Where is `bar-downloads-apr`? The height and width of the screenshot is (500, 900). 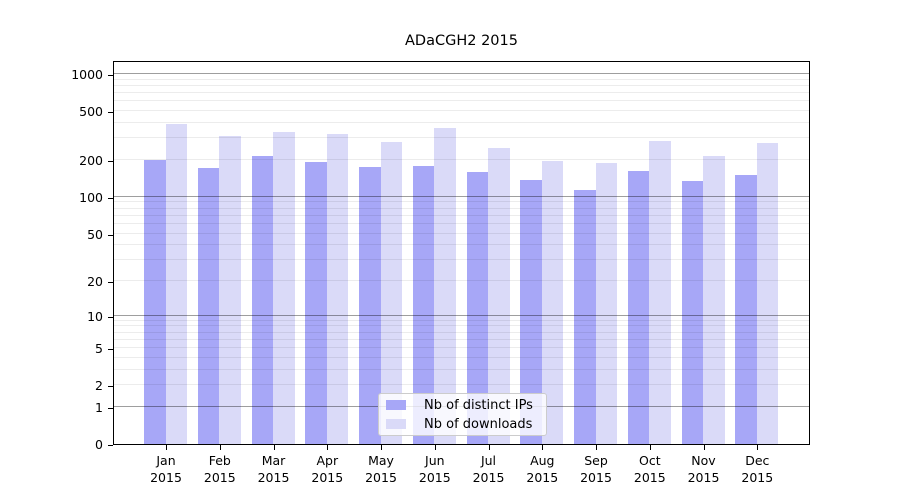
bar-downloads-apr is located at coordinates (337, 289).